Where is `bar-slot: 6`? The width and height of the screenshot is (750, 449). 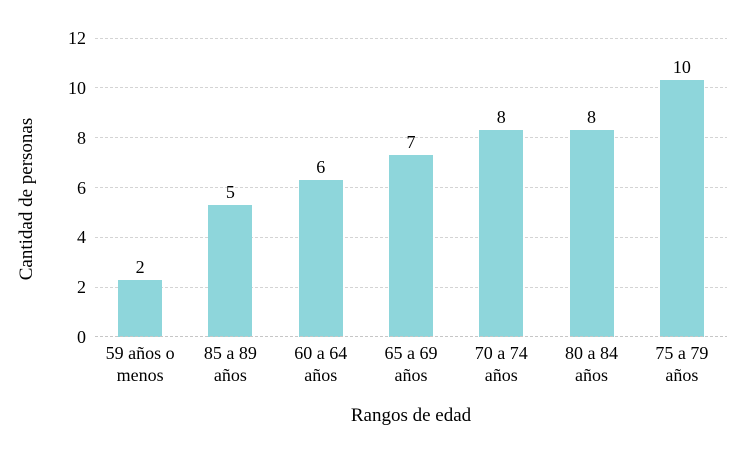
bar-slot: 6 is located at coordinates (321, 187).